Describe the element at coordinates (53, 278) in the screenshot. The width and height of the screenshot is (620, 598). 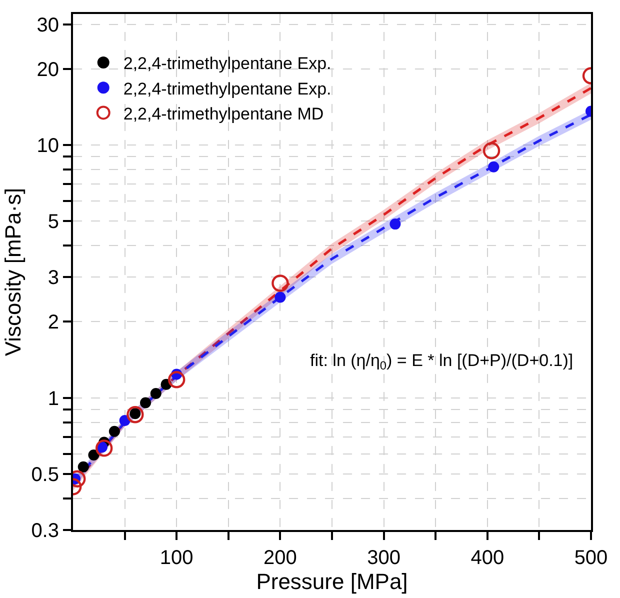
I see `y-tick-label: 3` at that location.